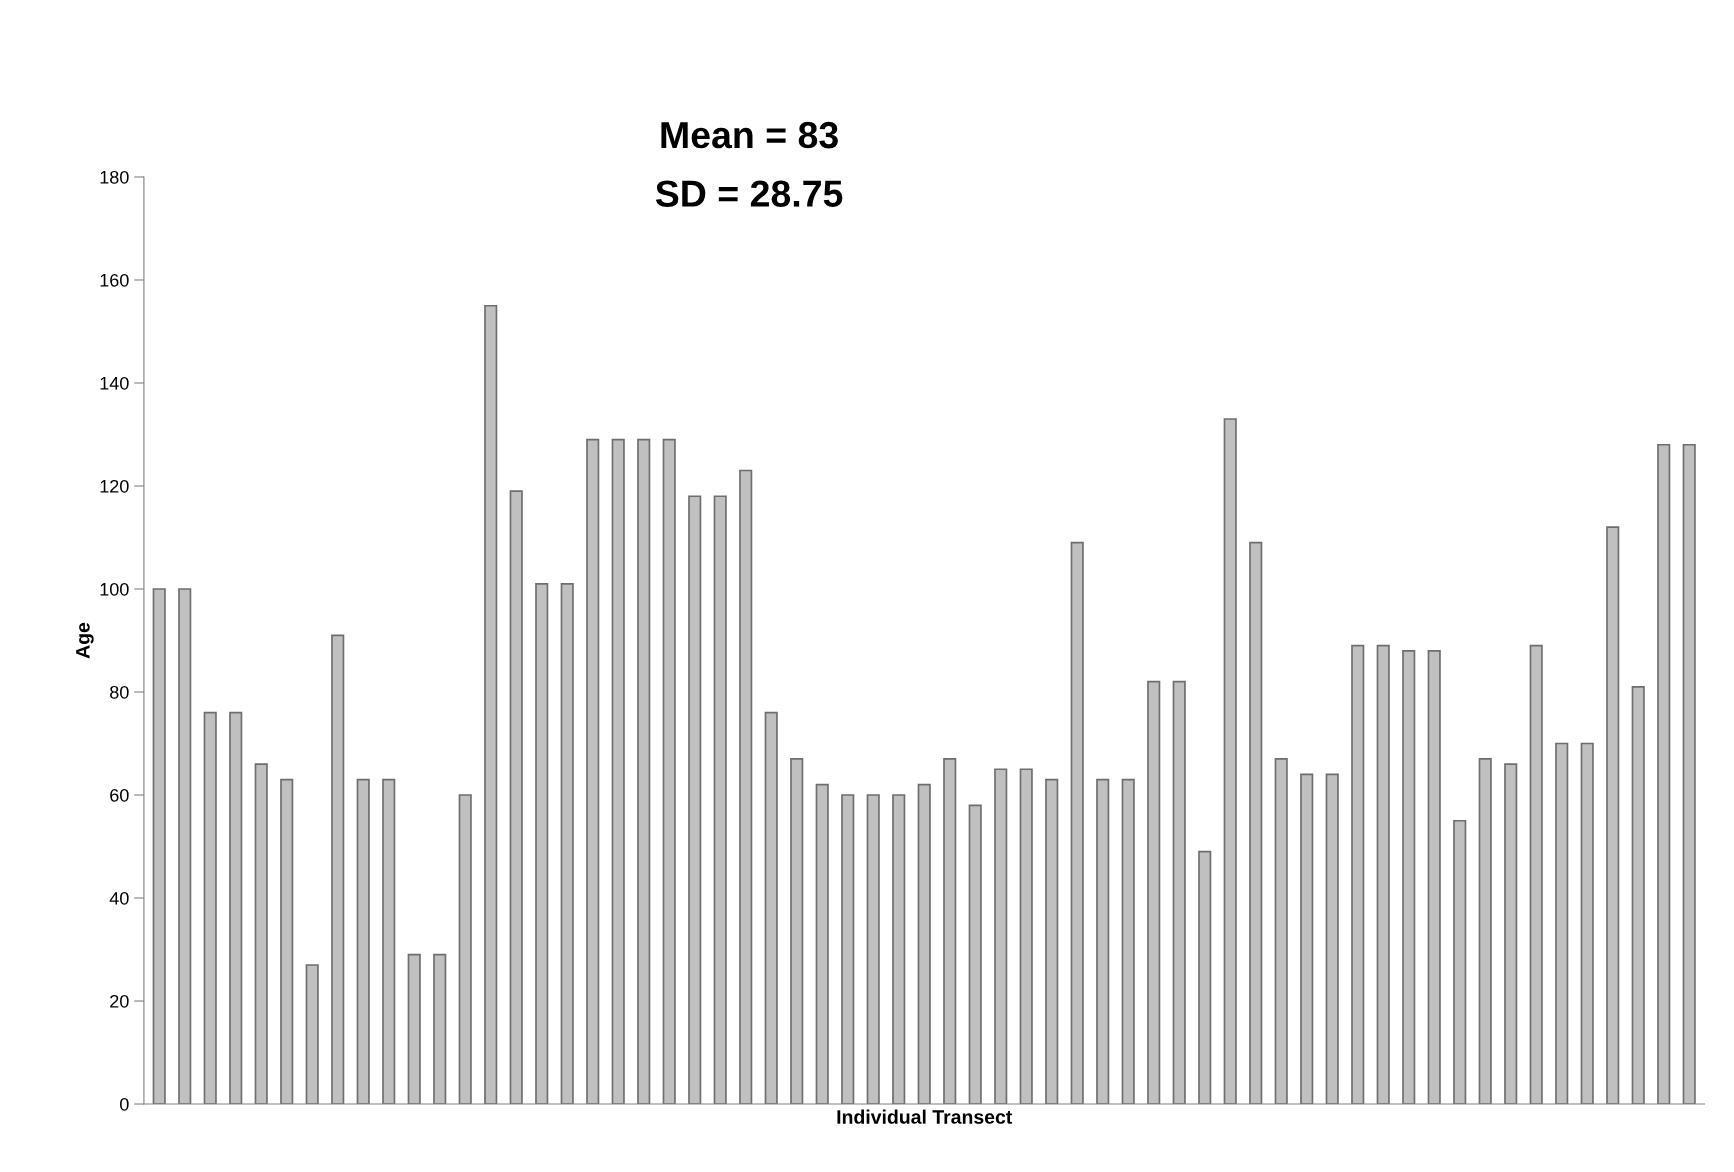 The image size is (1734, 1172). Describe the element at coordinates (749, 135) in the screenshot. I see `text: Mean = 83` at that location.